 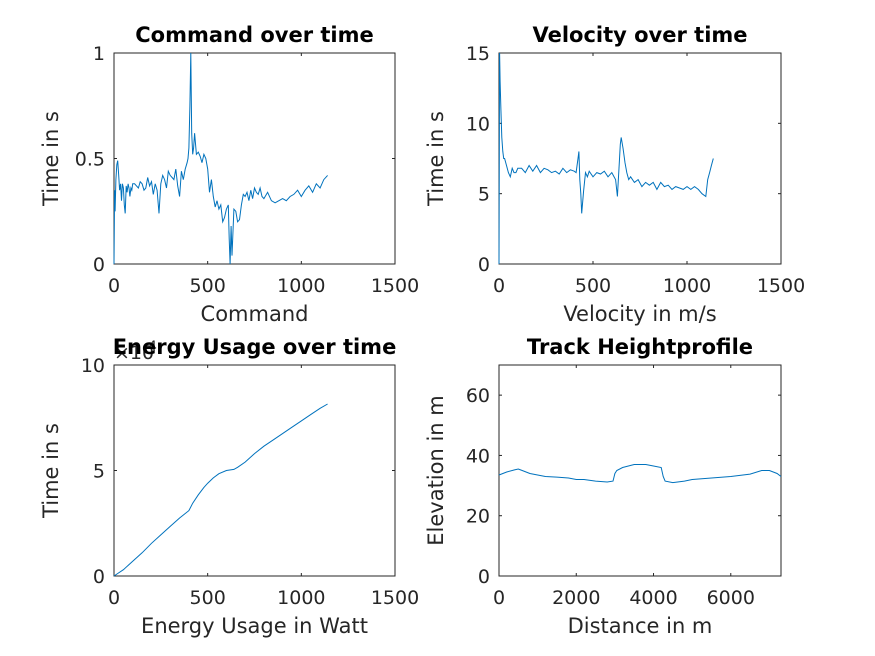 What do you see at coordinates (301, 286) in the screenshot?
I see `command-xtick-label: 1000` at bounding box center [301, 286].